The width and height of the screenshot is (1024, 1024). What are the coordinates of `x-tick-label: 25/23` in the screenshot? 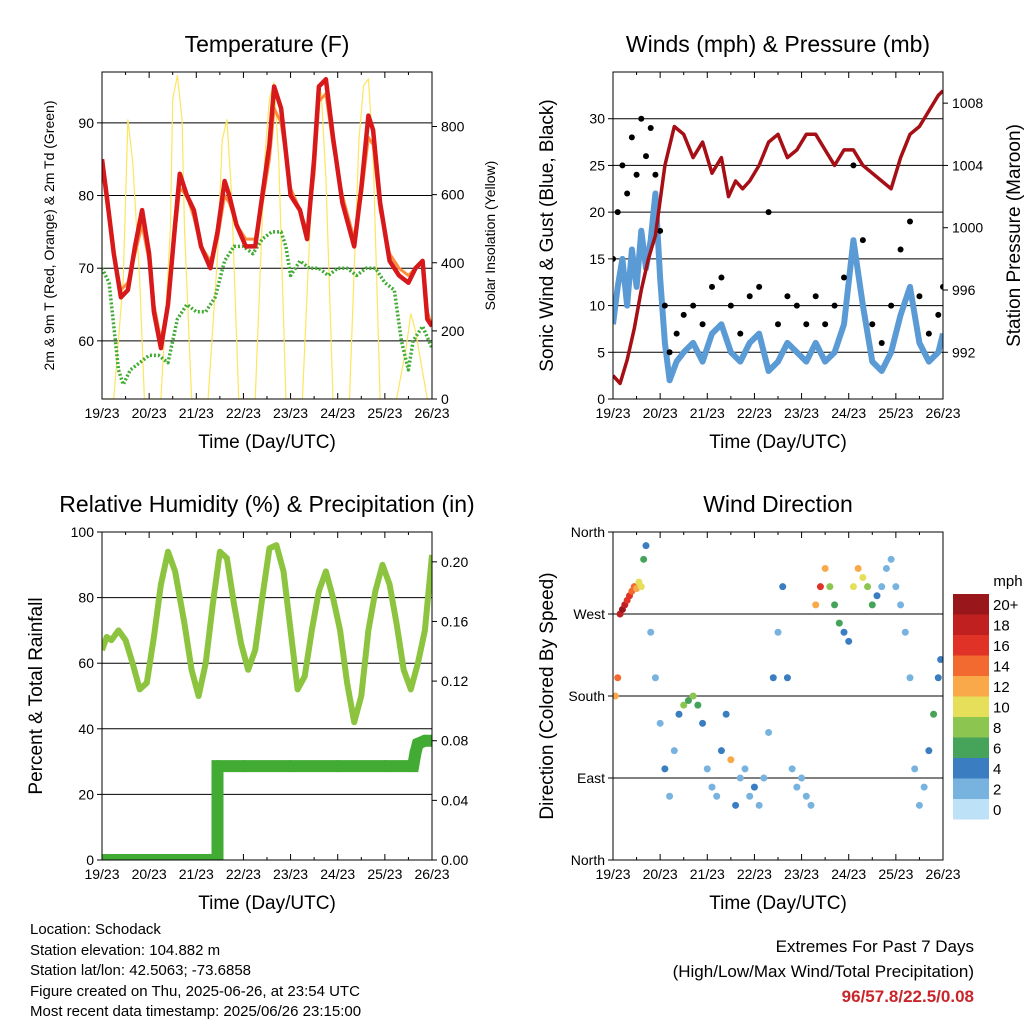 It's located at (895, 874).